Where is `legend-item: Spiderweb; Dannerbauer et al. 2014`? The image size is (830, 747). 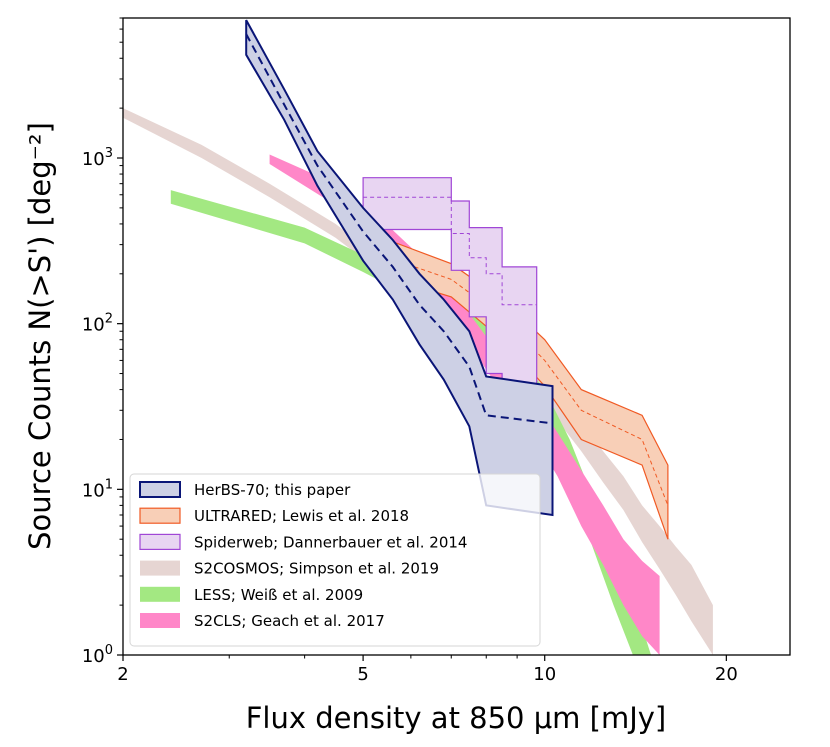
legend-item: Spiderweb; Dannerbauer et al. 2014 is located at coordinates (303, 542).